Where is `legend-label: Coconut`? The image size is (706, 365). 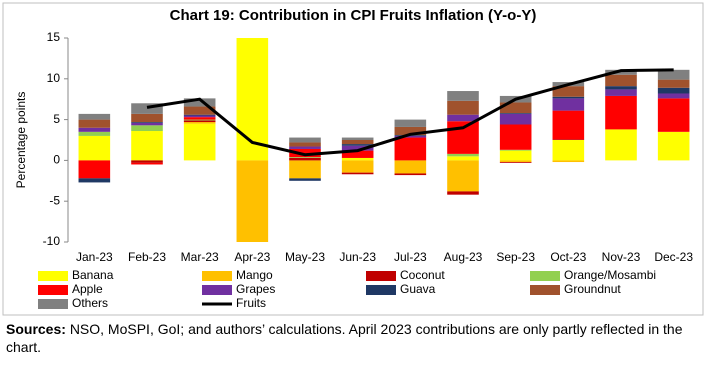 legend-label: Coconut is located at coordinates (422, 275).